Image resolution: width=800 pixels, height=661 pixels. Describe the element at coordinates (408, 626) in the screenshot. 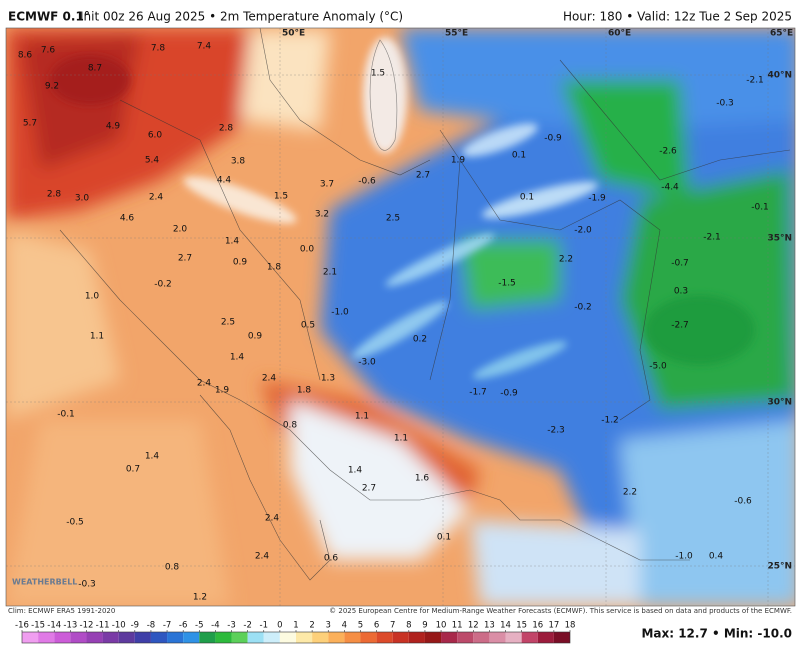

I see `colorbar-tick-label: 8` at that location.